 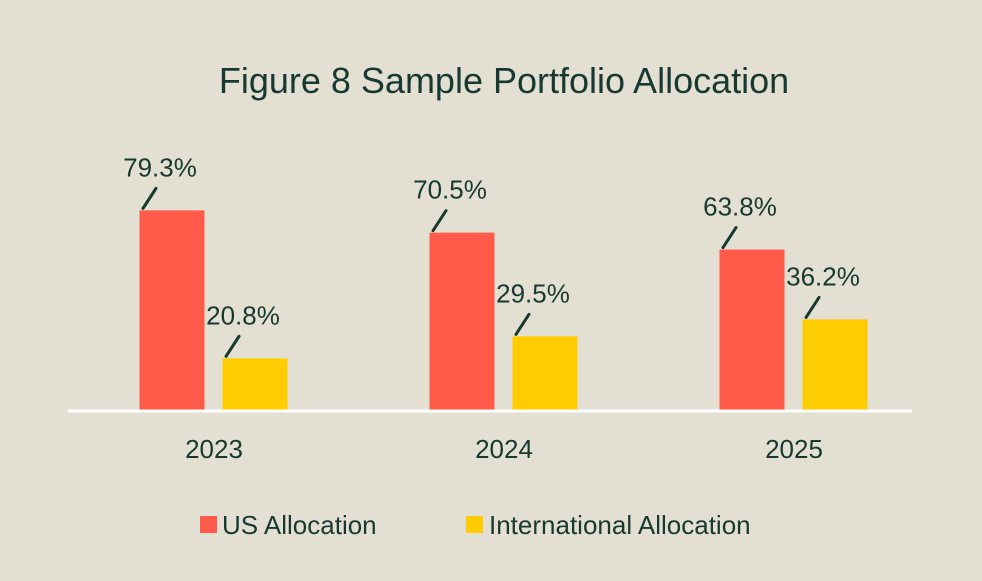 I want to click on value-label-international-2025: 36.2%, so click(x=823, y=276).